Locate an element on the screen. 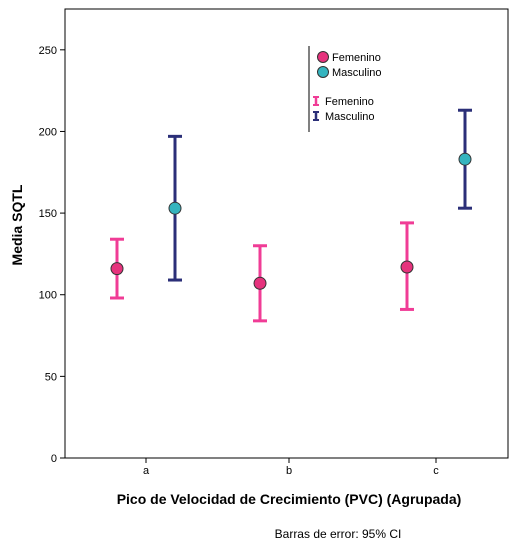 This screenshot has height=543, width=516. y-tick-label: 250 is located at coordinates (48, 51).